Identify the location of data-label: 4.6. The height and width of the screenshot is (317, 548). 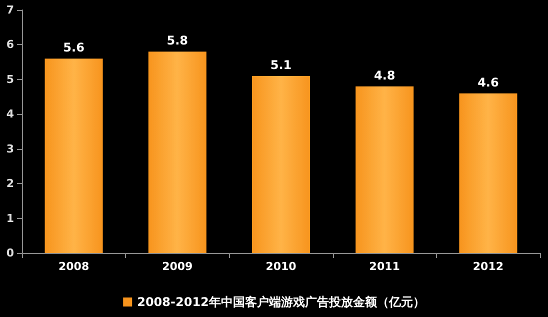
(488, 82).